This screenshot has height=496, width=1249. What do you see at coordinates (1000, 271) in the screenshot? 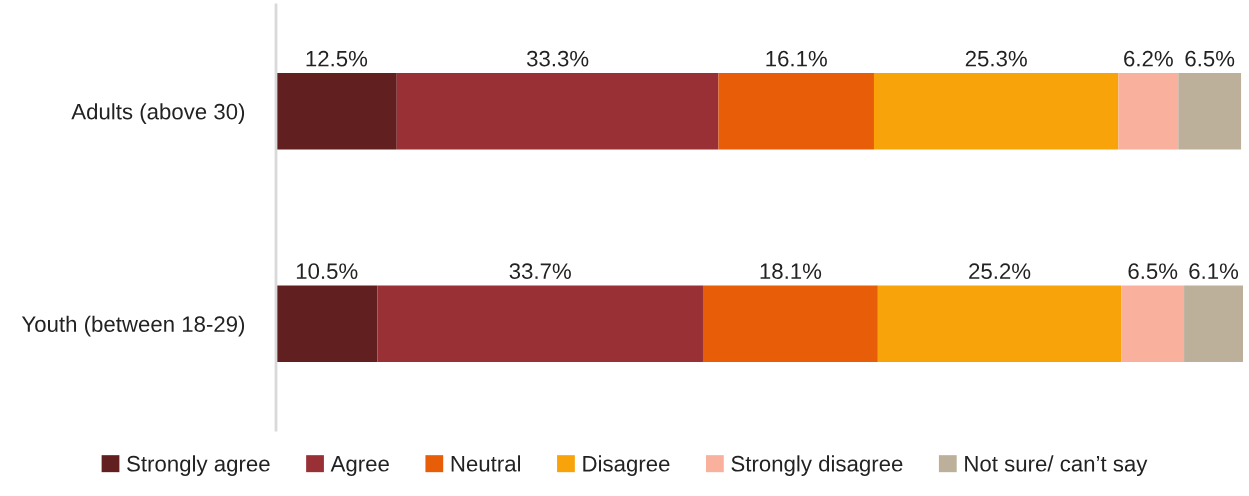
I see `data-label: 25.2%` at bounding box center [1000, 271].